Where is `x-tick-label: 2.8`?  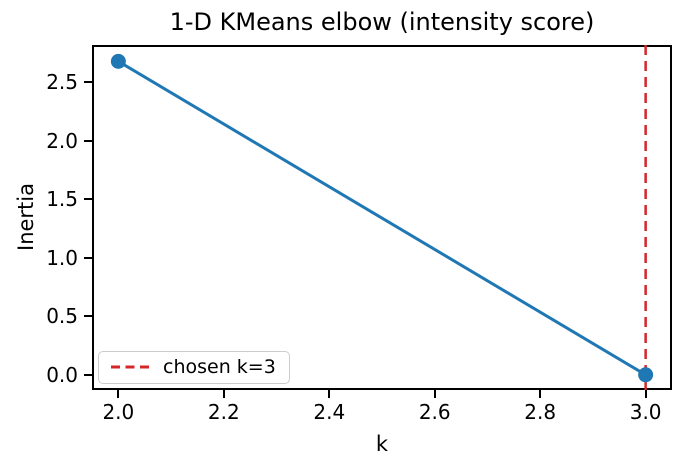
x-tick-label: 2.8 is located at coordinates (540, 412).